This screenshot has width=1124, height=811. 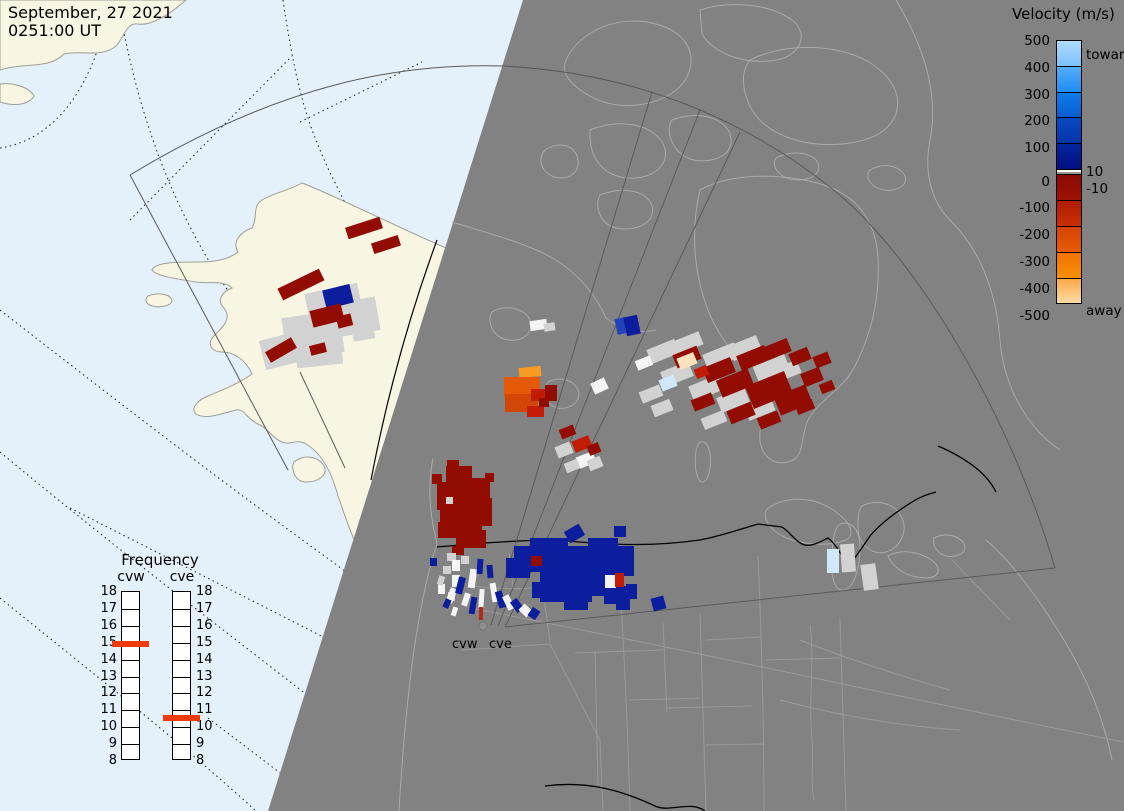 What do you see at coordinates (204, 659) in the screenshot?
I see `frequency-label-cve-14: 14` at bounding box center [204, 659].